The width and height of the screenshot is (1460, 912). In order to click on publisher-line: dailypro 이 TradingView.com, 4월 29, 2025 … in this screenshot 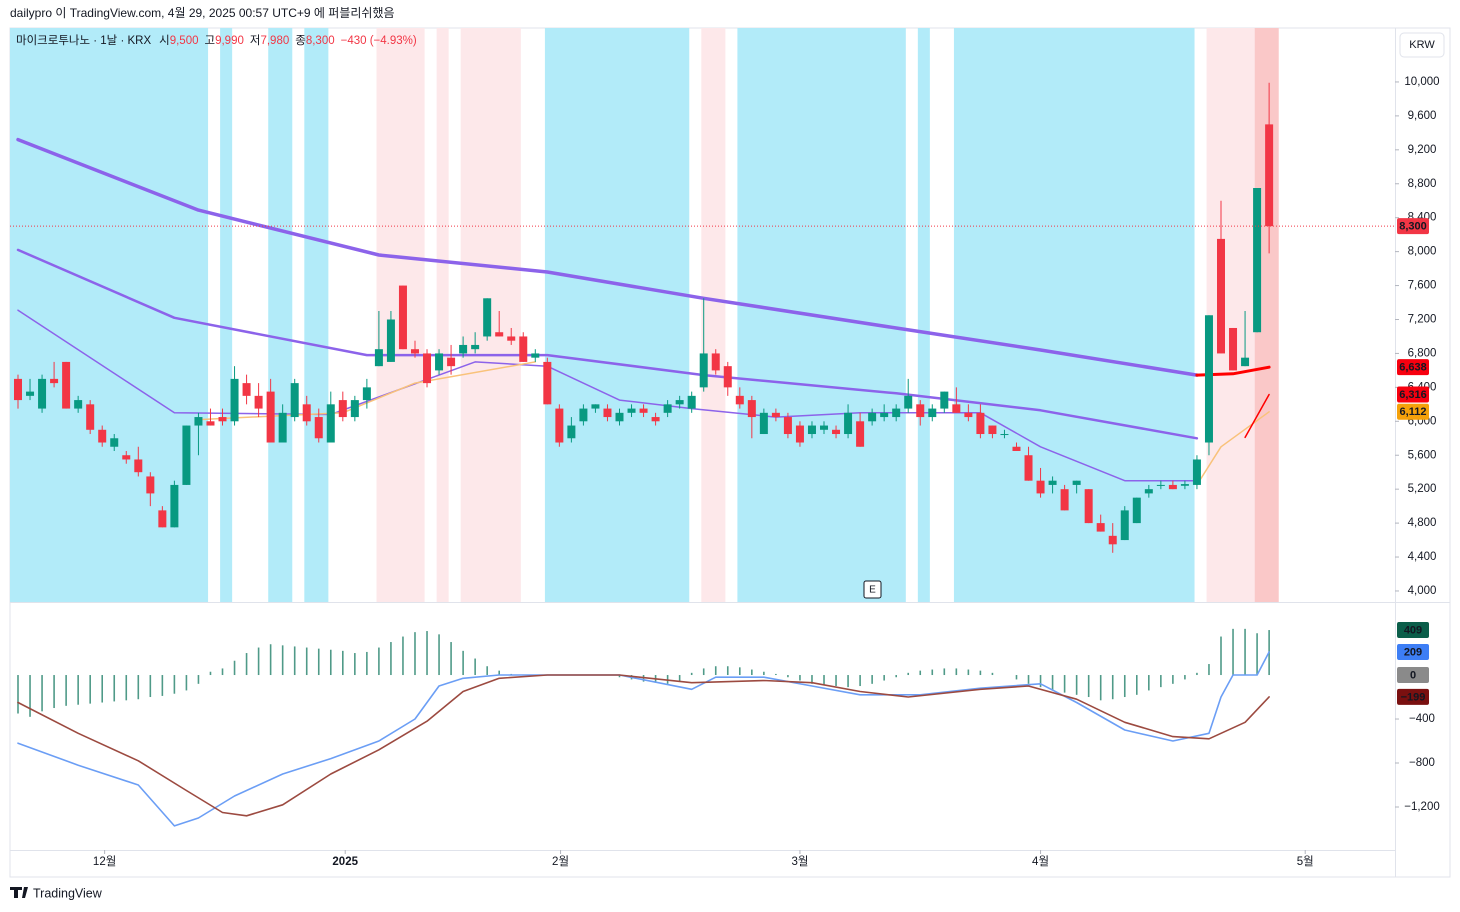, I will do `click(202, 13)`.